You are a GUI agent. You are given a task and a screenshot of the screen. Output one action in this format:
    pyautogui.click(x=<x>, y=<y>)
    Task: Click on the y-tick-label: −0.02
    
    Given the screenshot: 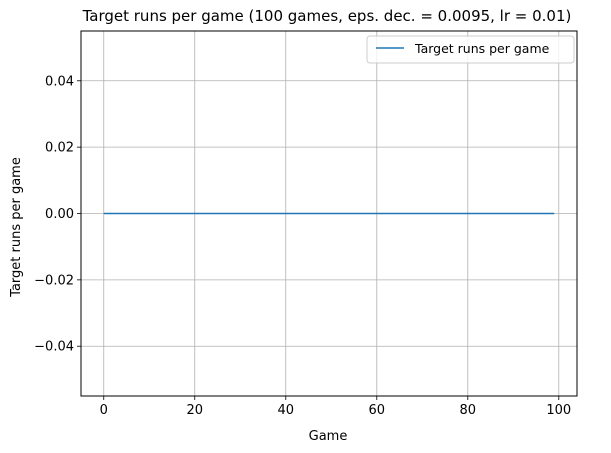 What is the action you would take?
    pyautogui.click(x=54, y=280)
    